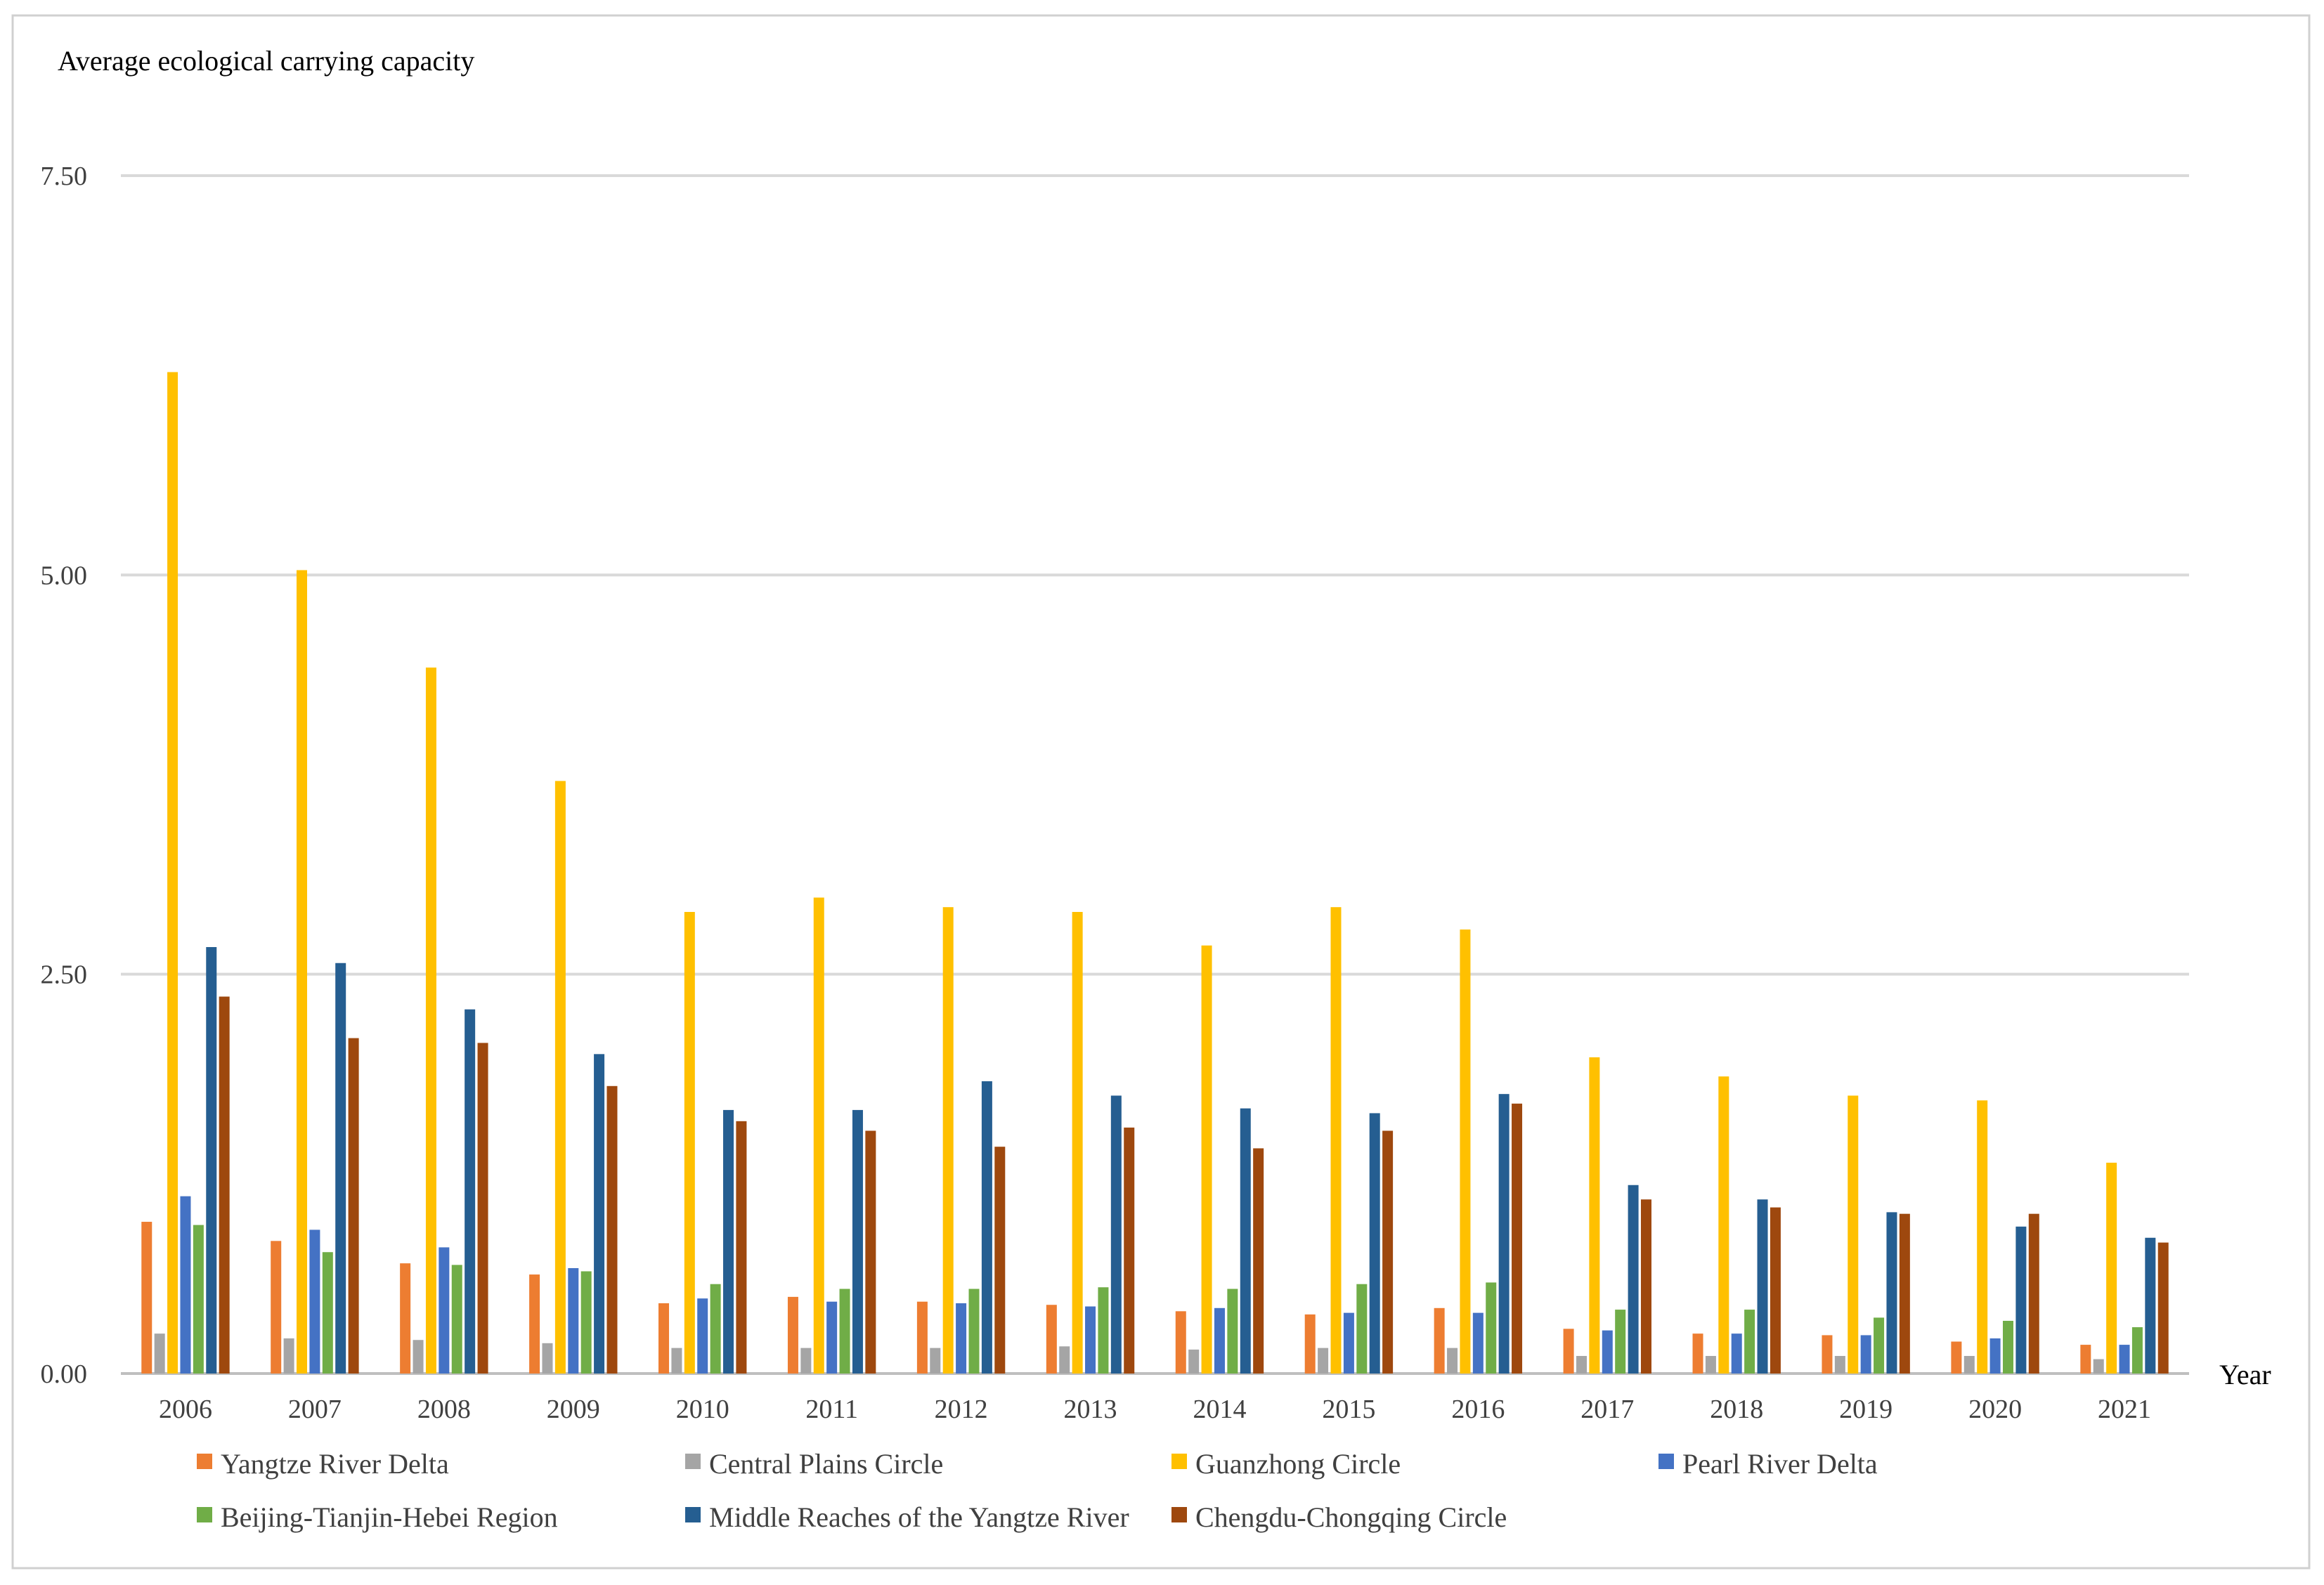  What do you see at coordinates (1219, 1410) in the screenshot?
I see `x-tick-label: 2014` at bounding box center [1219, 1410].